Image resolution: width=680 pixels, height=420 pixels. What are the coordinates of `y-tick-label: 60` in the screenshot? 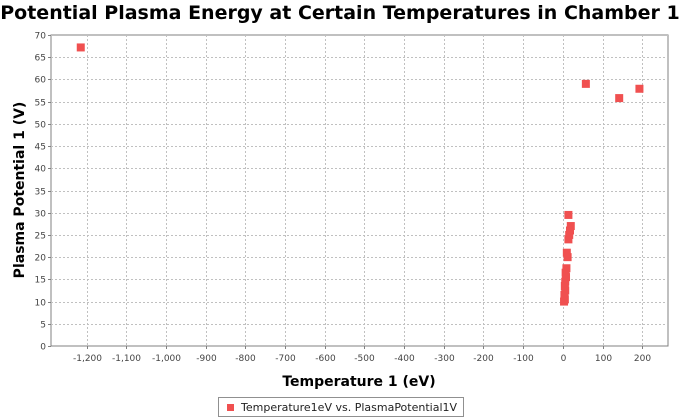 It's located at (41, 81).